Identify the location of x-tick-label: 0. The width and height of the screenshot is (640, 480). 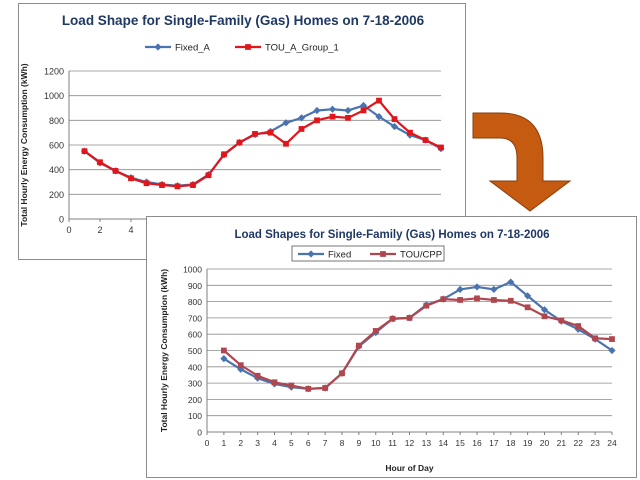
(207, 443).